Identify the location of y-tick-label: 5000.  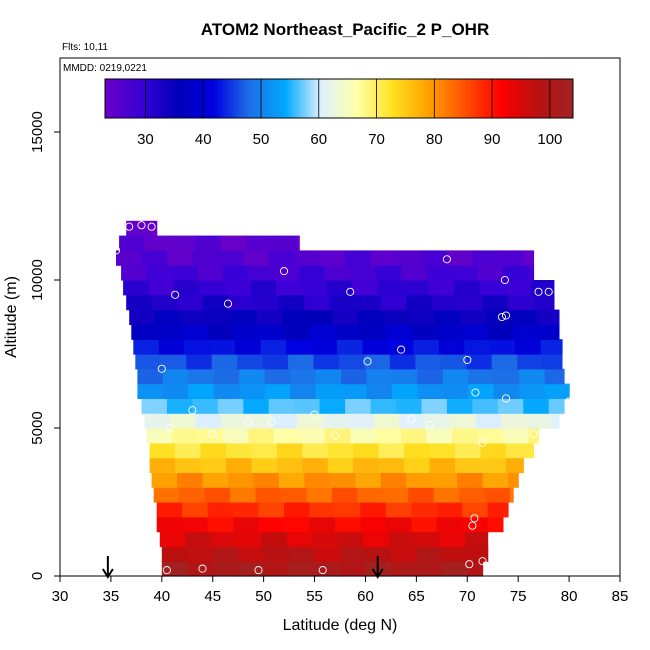
(37, 427).